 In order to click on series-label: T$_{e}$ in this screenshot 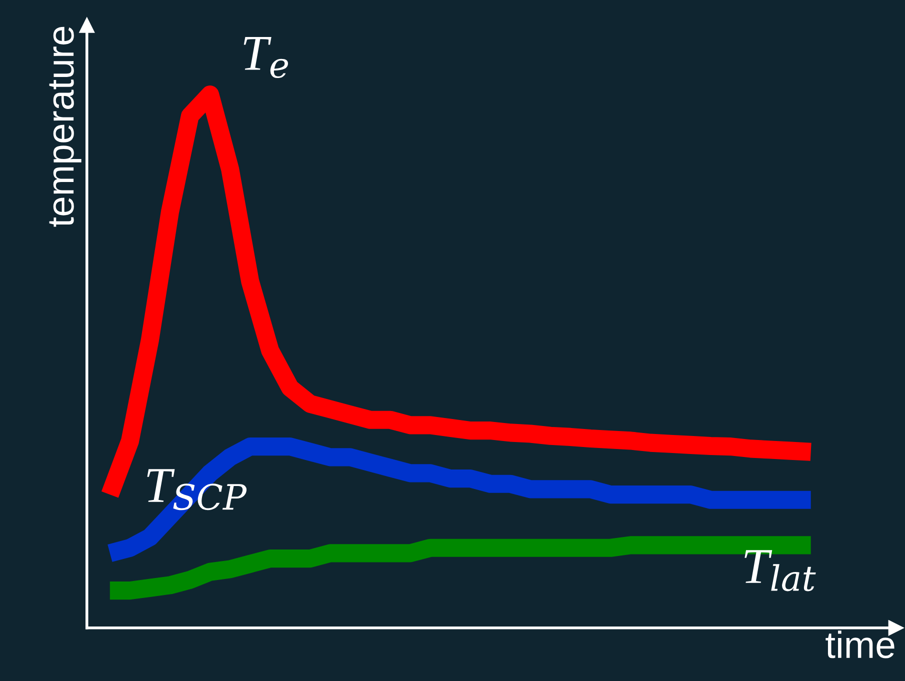, I will do `click(266, 57)`.